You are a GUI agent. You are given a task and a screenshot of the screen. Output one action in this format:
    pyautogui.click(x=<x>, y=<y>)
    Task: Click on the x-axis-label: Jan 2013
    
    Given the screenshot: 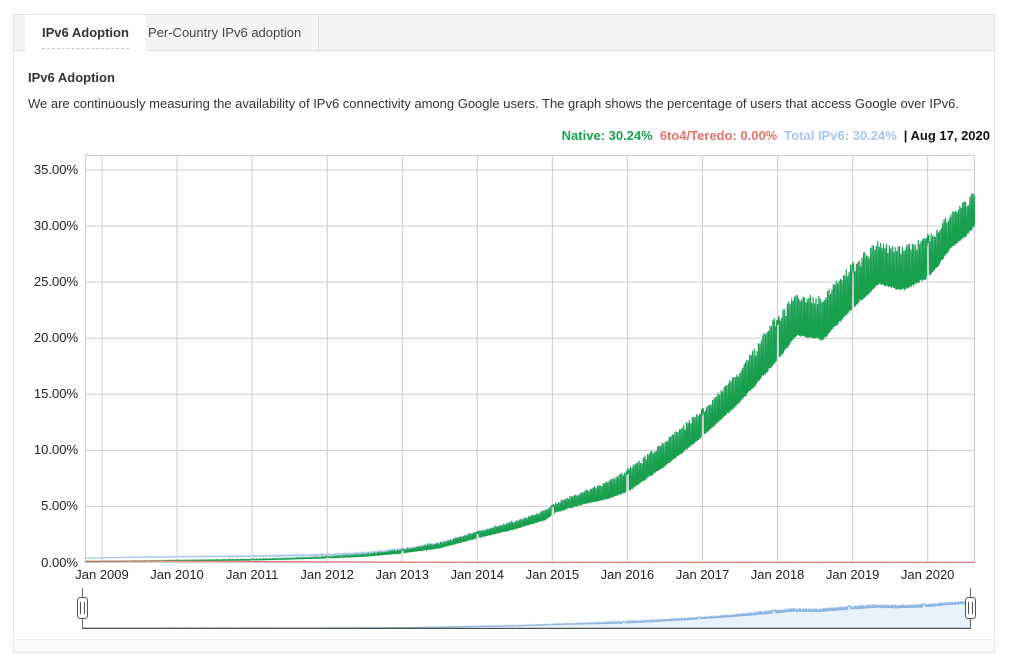 What is the action you would take?
    pyautogui.click(x=402, y=574)
    